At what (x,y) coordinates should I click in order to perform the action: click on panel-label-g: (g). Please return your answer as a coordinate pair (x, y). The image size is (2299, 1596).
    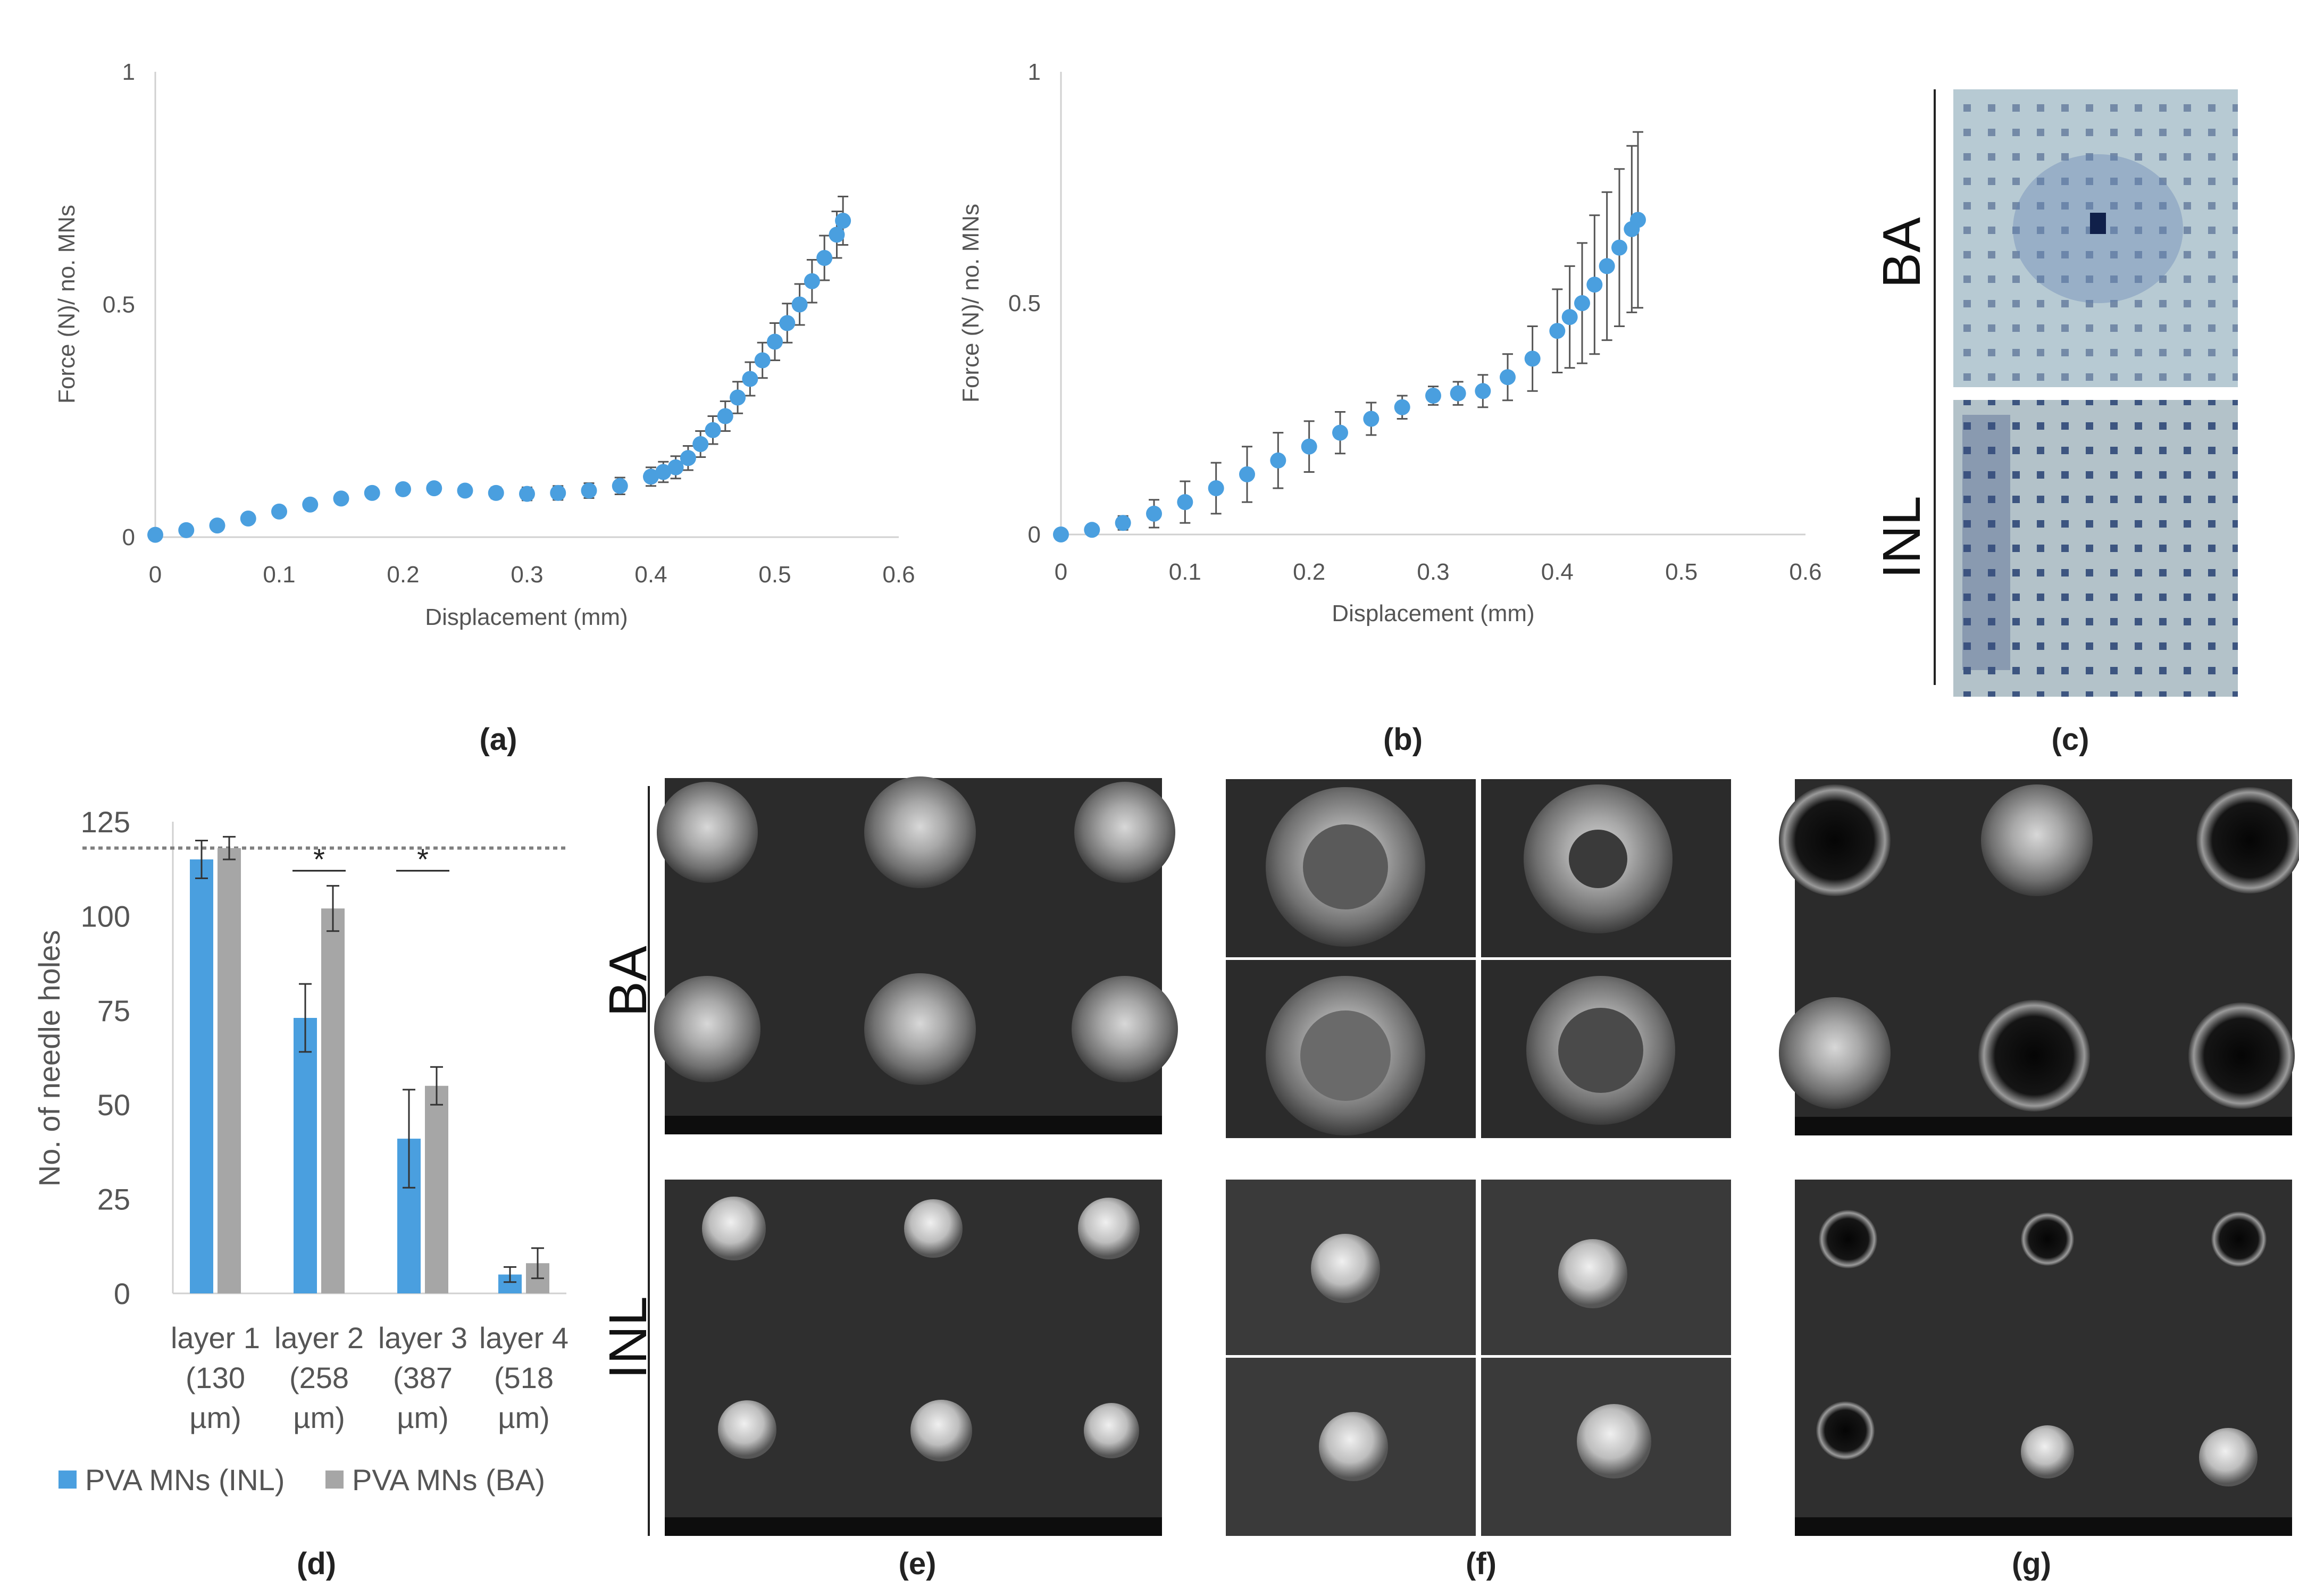
    Looking at the image, I should click on (2031, 1564).